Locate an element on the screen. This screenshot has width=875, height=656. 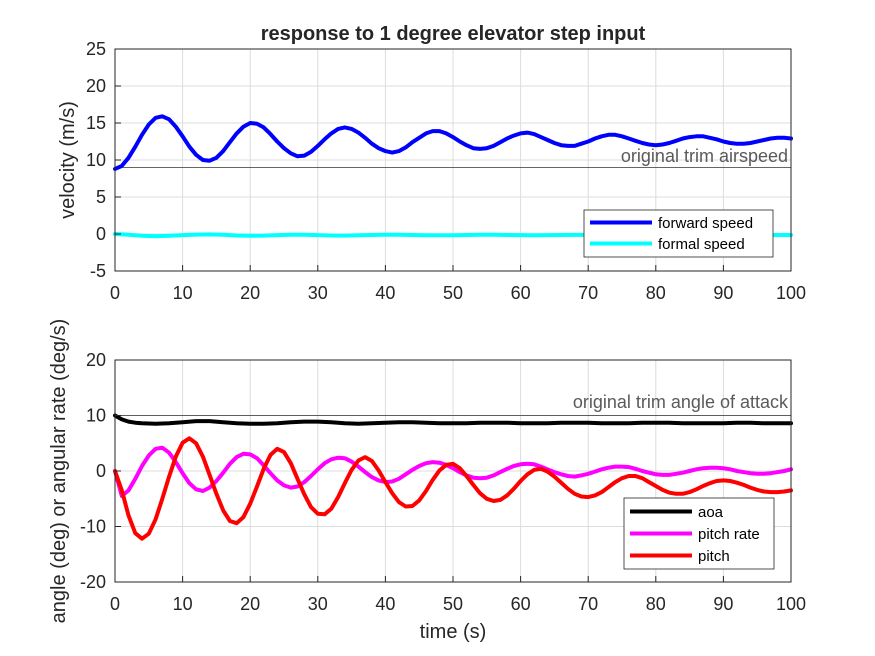
bottom-xtick-label-40: 40 is located at coordinates (385, 604).